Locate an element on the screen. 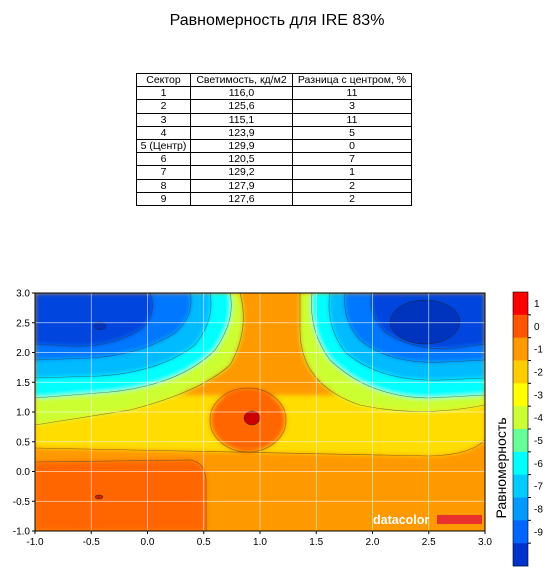 The height and width of the screenshot is (567, 554). cell-difference: 0 is located at coordinates (352, 146).